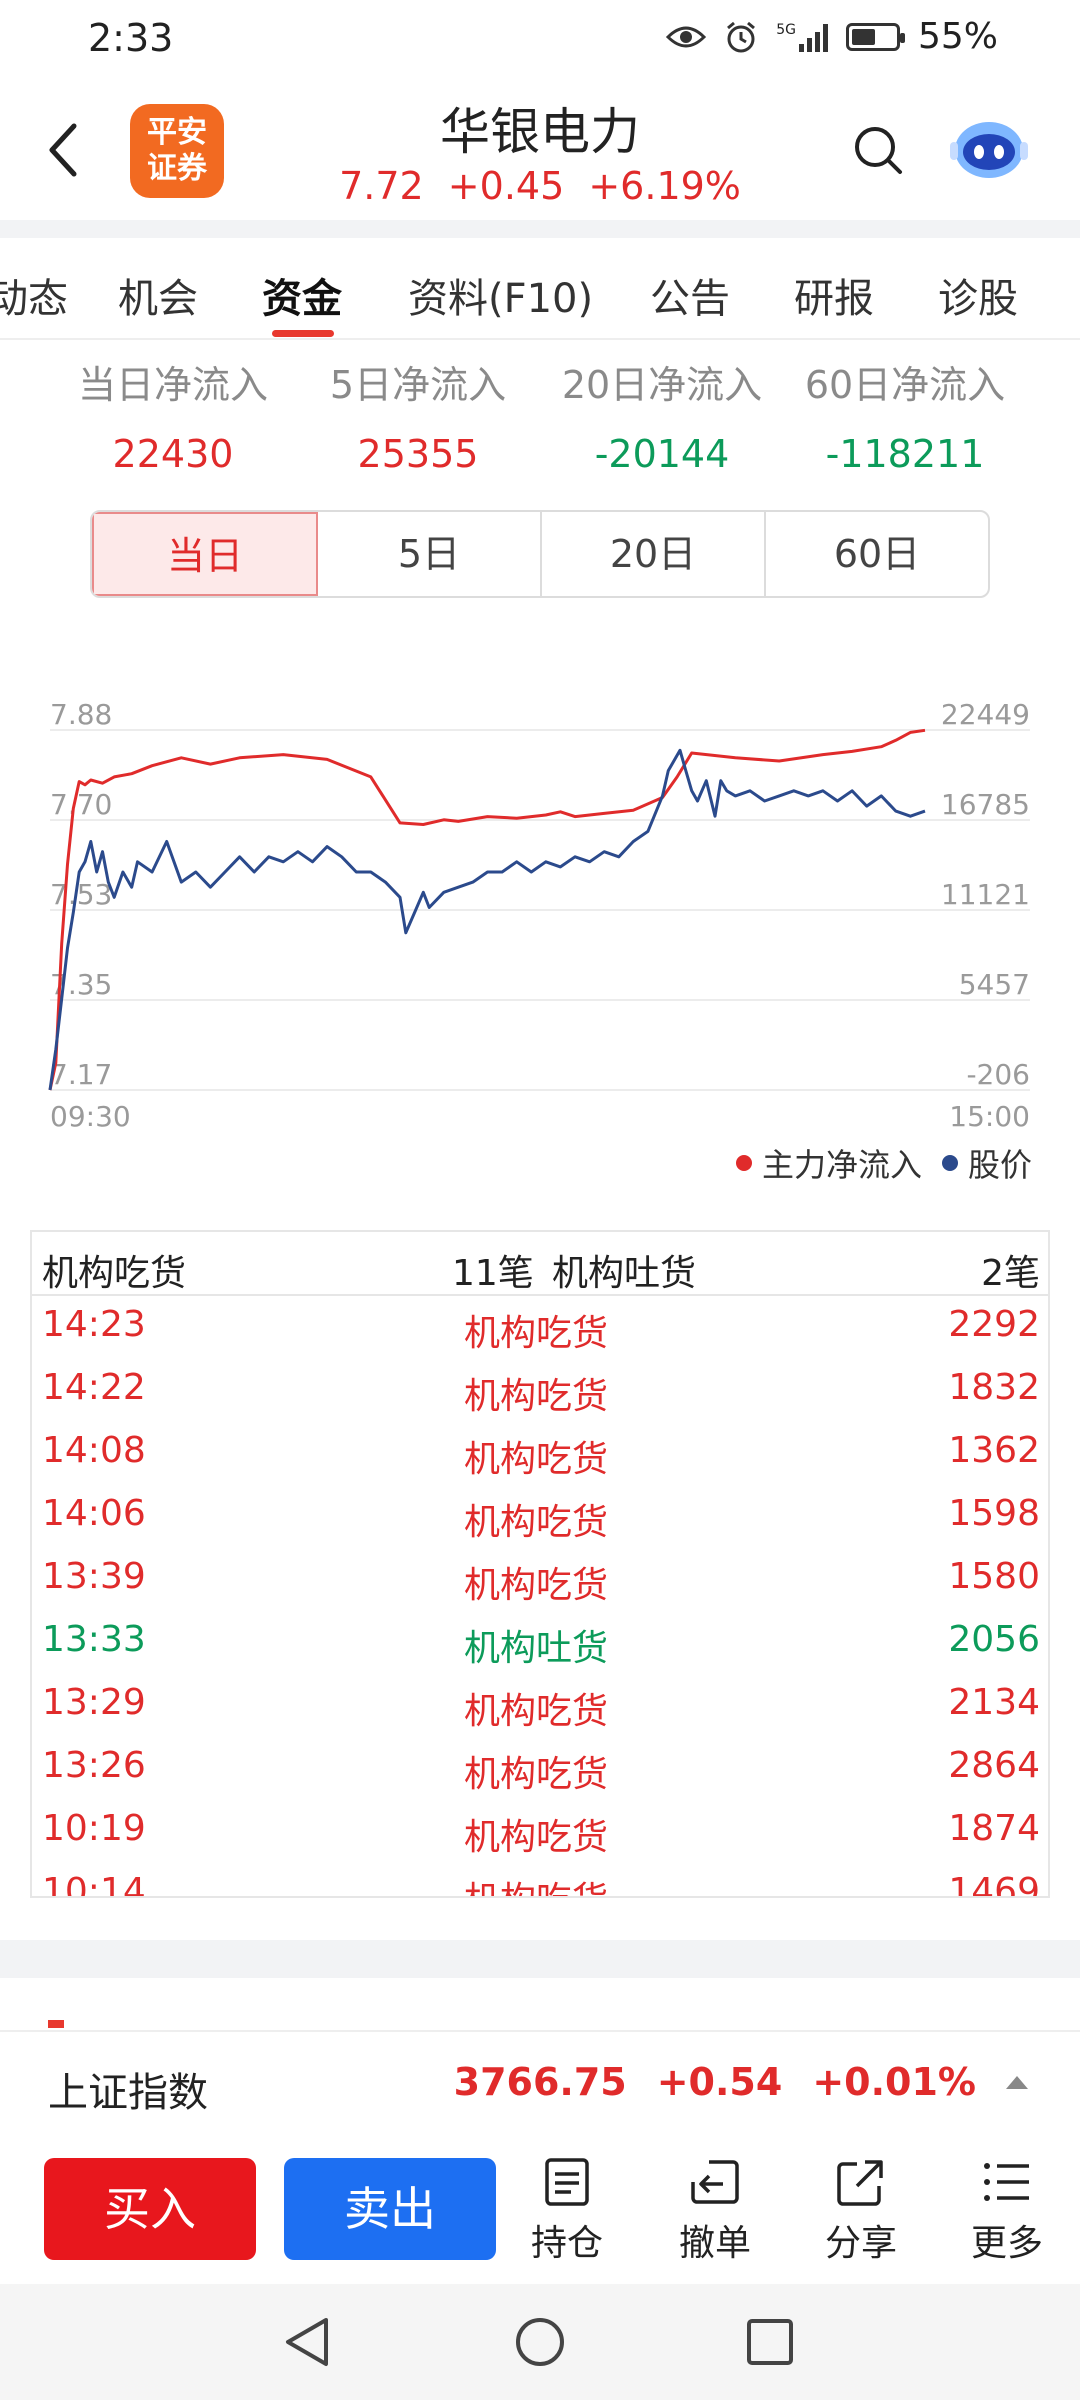 The image size is (1080, 2400). What do you see at coordinates (1006, 2182) in the screenshot?
I see `menu-icon` at bounding box center [1006, 2182].